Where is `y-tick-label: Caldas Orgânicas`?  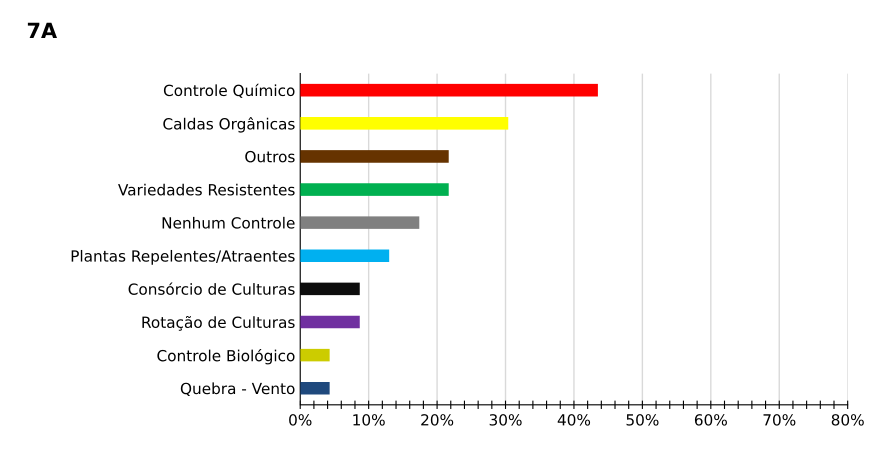 y-tick-label: Caldas Orgânicas is located at coordinates (229, 125).